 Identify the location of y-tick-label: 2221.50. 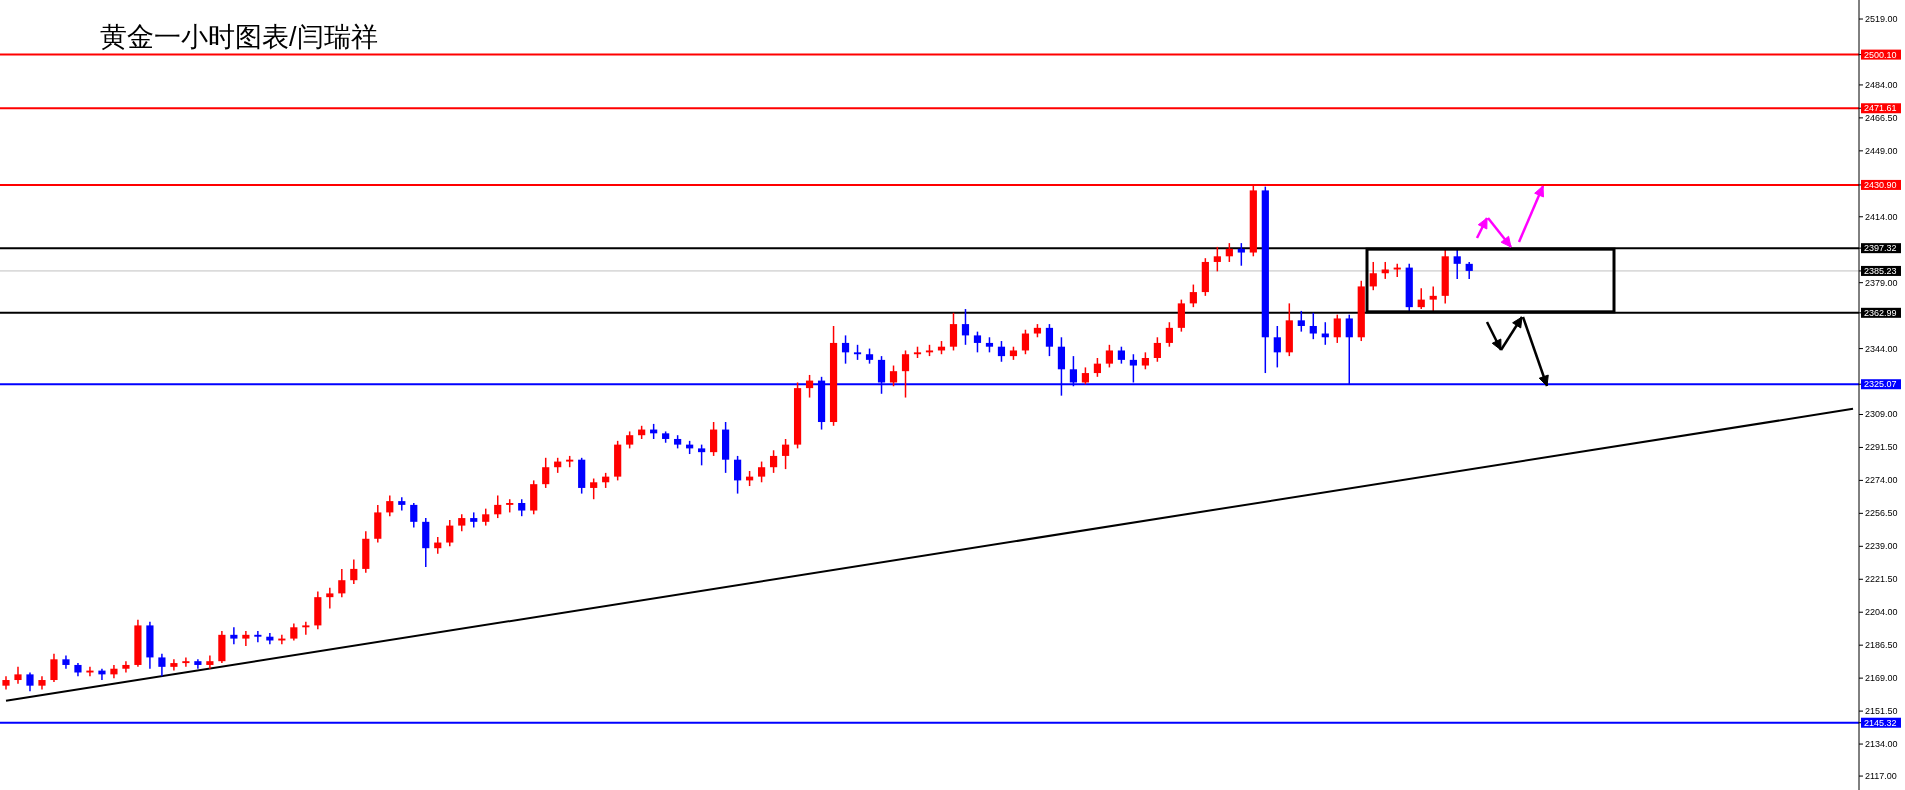
(1881, 579).